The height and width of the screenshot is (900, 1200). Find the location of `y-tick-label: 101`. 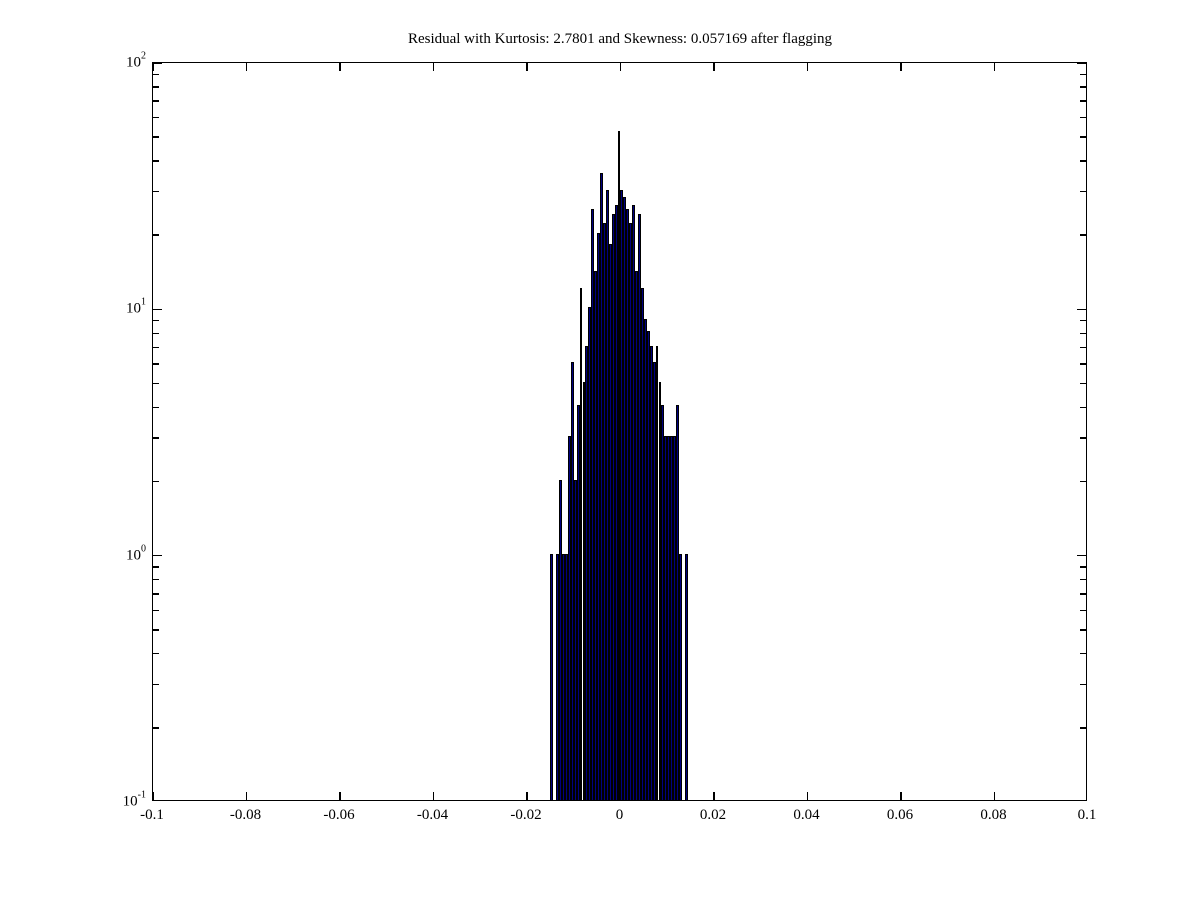

y-tick-label: 101 is located at coordinates (126, 307).